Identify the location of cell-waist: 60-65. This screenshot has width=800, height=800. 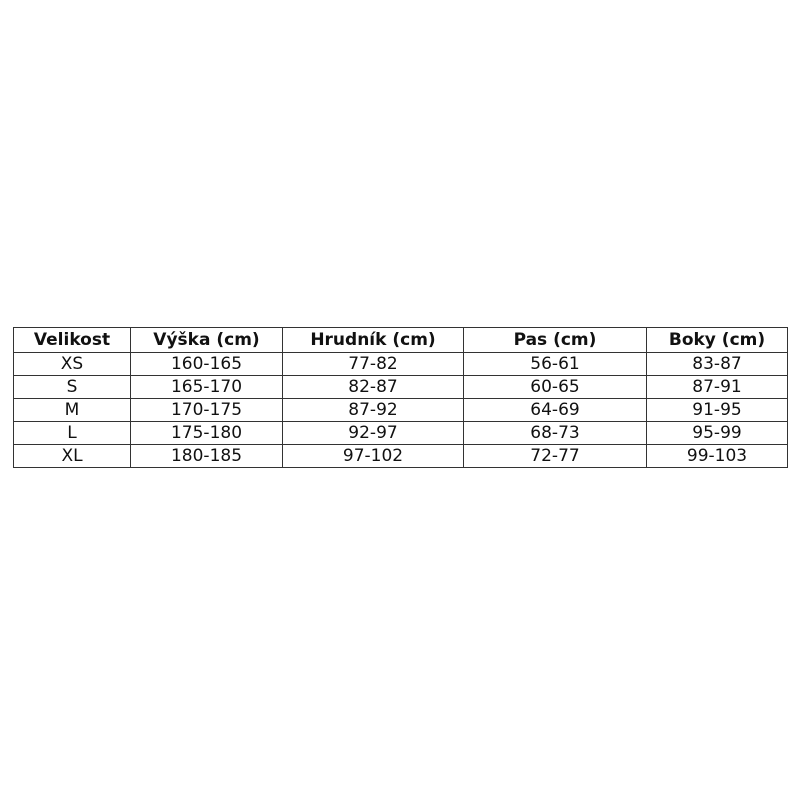
(555, 387).